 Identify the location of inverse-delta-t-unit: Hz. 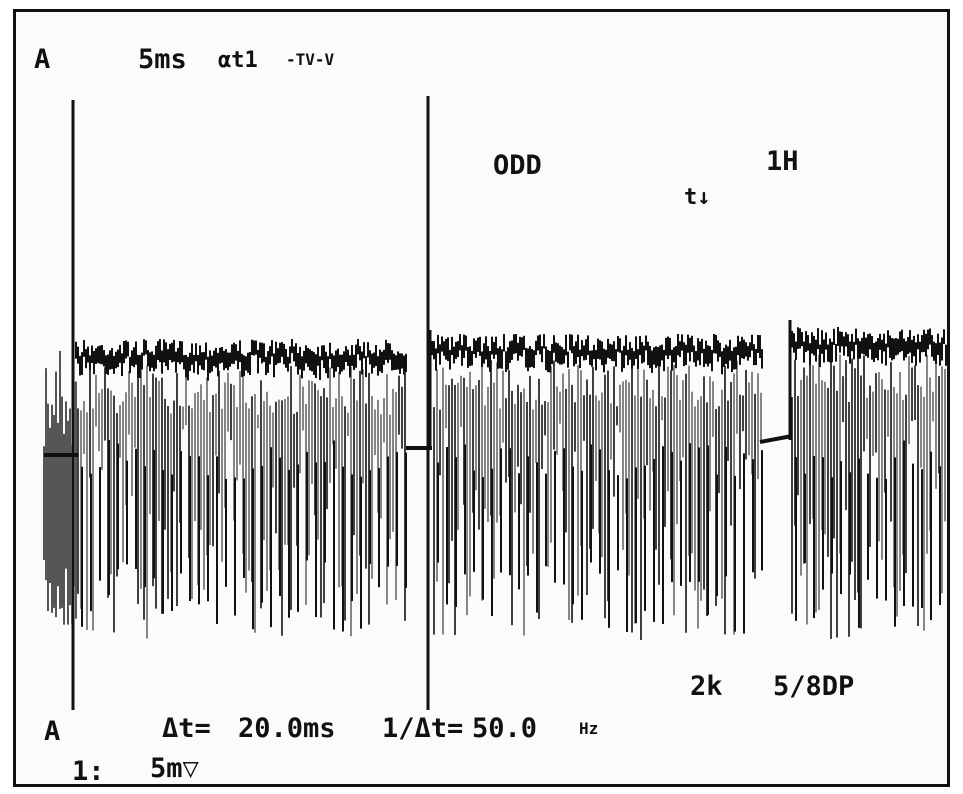
(589, 728).